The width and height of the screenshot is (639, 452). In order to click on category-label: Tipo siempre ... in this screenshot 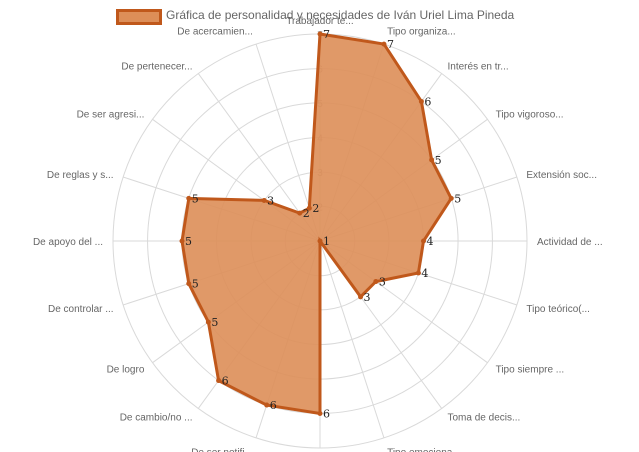, I will do `click(530, 370)`.